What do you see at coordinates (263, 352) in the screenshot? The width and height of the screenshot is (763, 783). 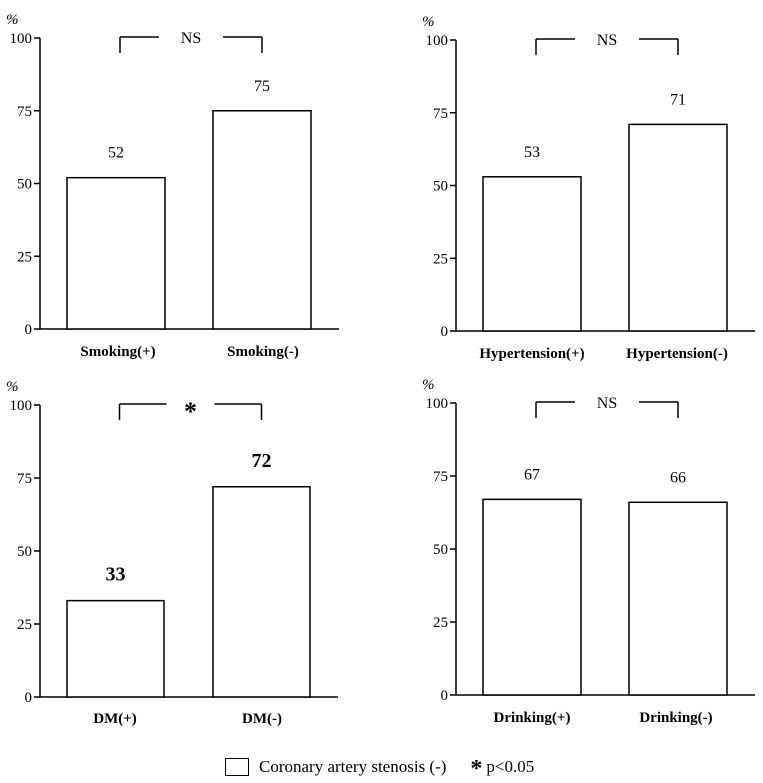 I see `category-label: Smoking(-)` at bounding box center [263, 352].